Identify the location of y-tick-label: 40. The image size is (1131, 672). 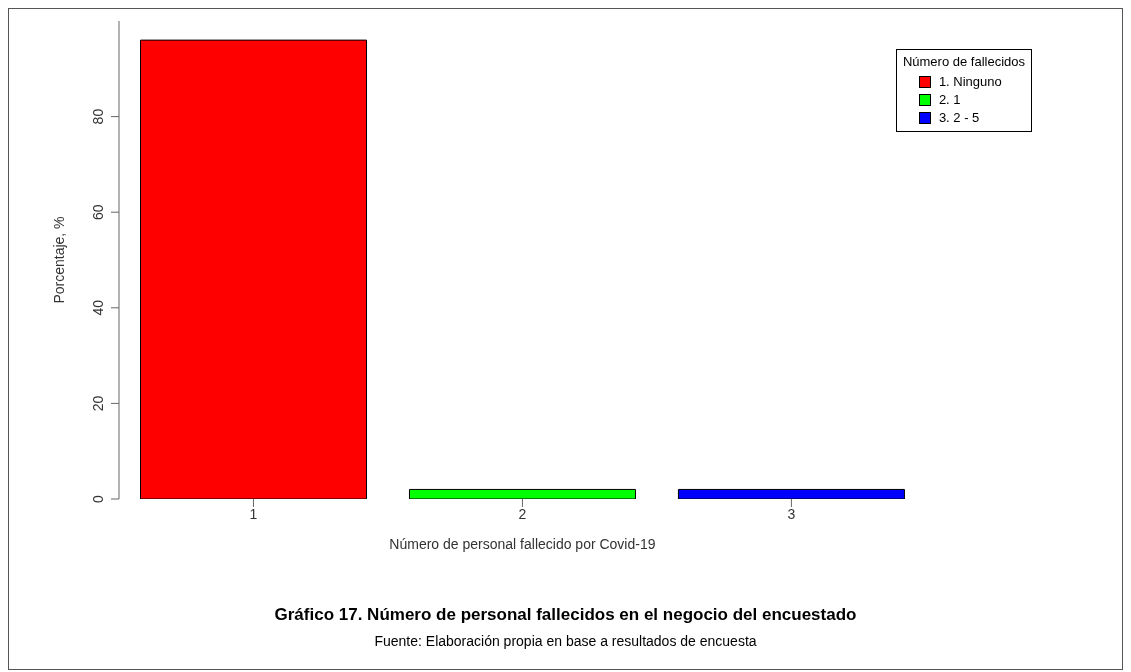
(98, 307).